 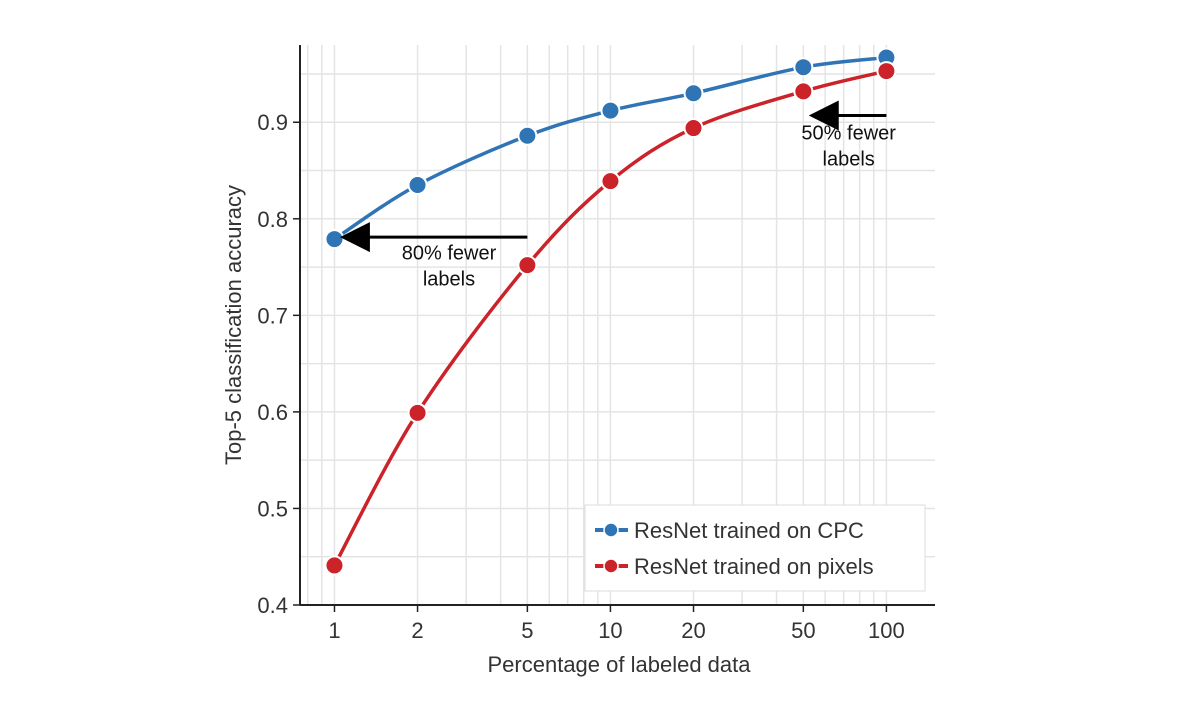 What do you see at coordinates (754, 566) in the screenshot?
I see `legend-label-pixels: ResNet trained on pixels` at bounding box center [754, 566].